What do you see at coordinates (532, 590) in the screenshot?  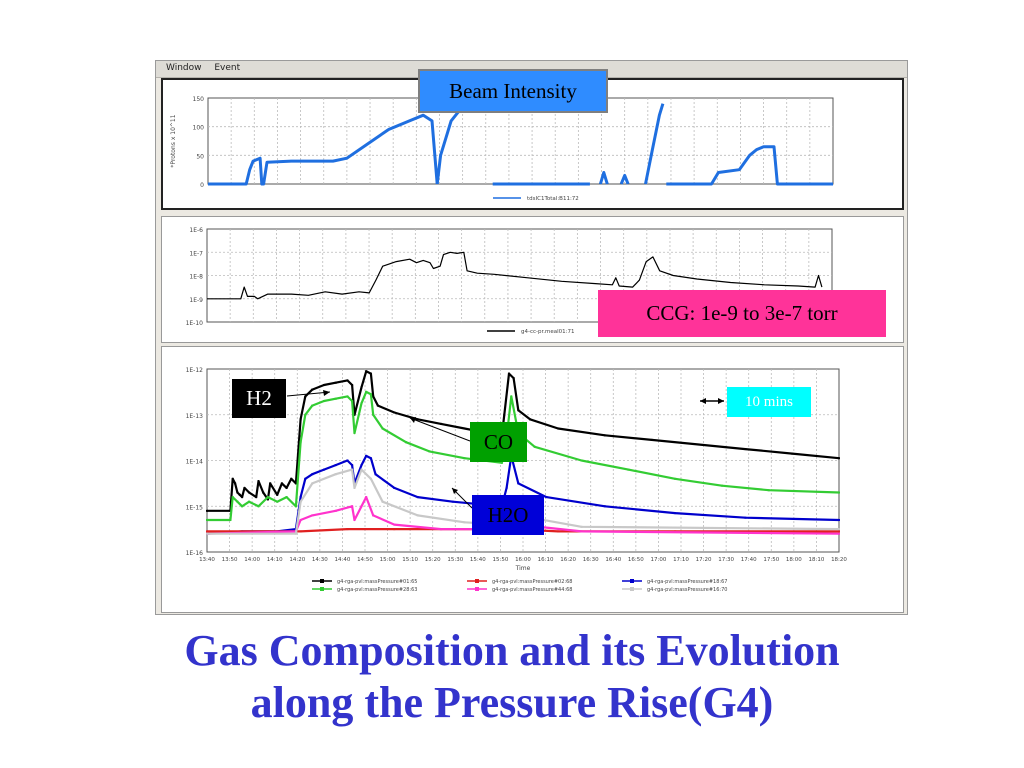 I see `legend-label: g4-rga-pvl:massPressure#44:68` at bounding box center [532, 590].